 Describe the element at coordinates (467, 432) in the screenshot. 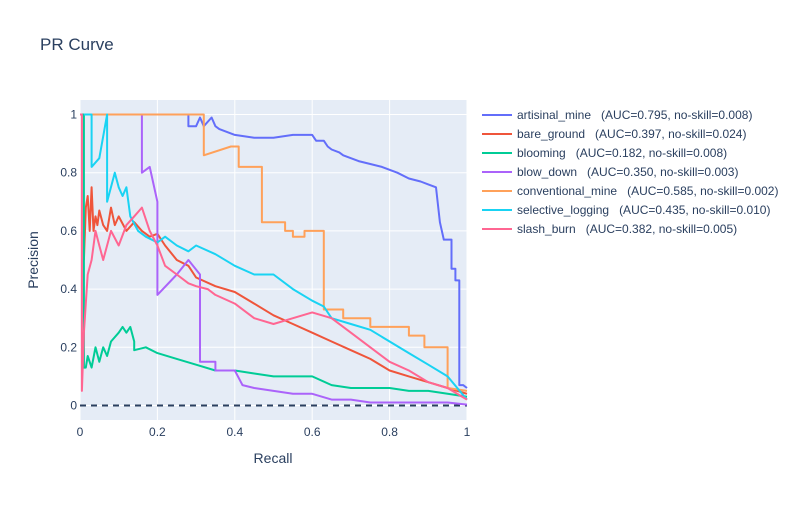

I see `x-tick-label-5: 1` at that location.